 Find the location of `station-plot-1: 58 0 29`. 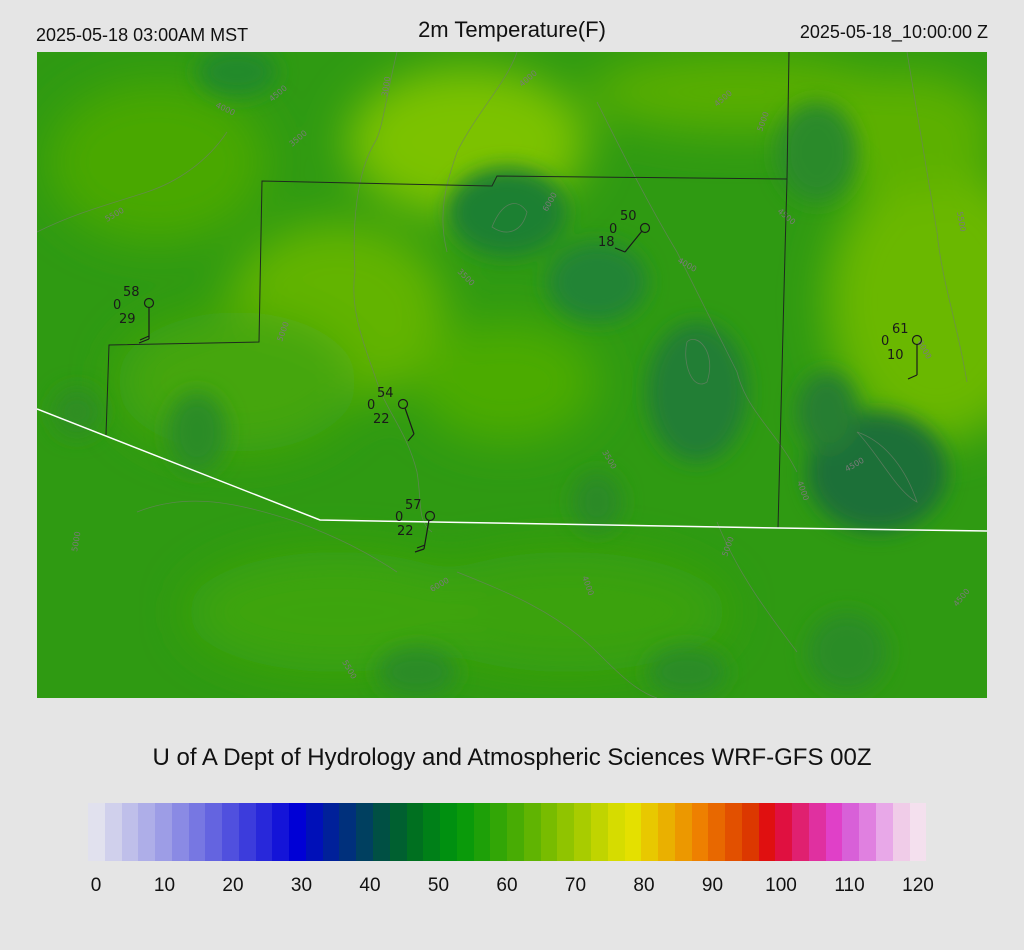

station-plot-1: 58 0 29 is located at coordinates (134, 314).